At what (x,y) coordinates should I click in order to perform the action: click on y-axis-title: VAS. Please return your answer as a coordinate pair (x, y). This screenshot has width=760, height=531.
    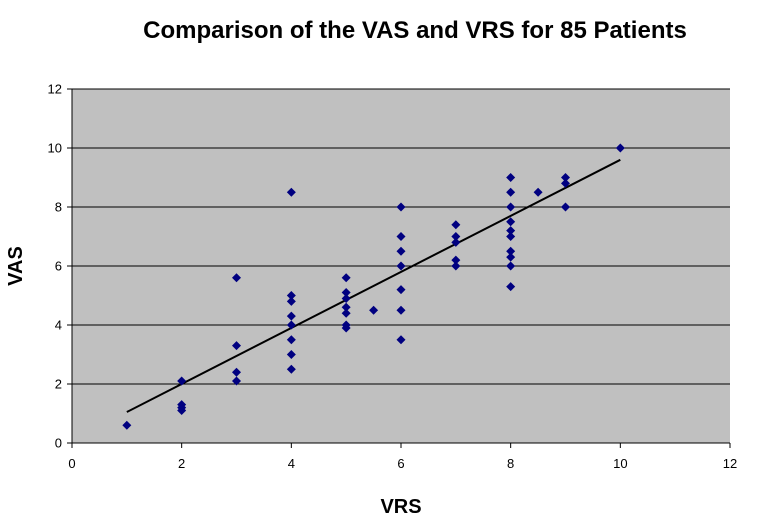
    Looking at the image, I should click on (16, 266).